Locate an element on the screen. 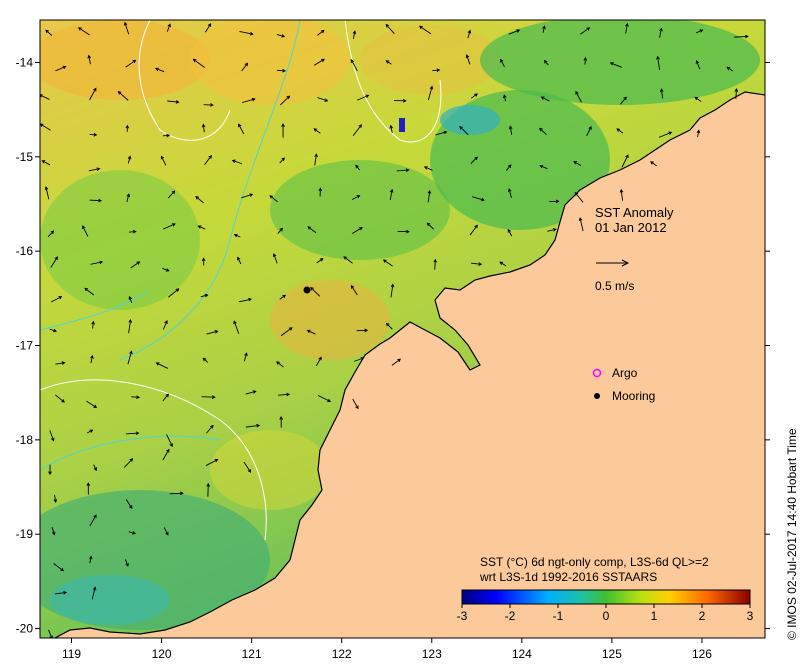 The width and height of the screenshot is (809, 672). x-tick-label: 120 is located at coordinates (162, 654).